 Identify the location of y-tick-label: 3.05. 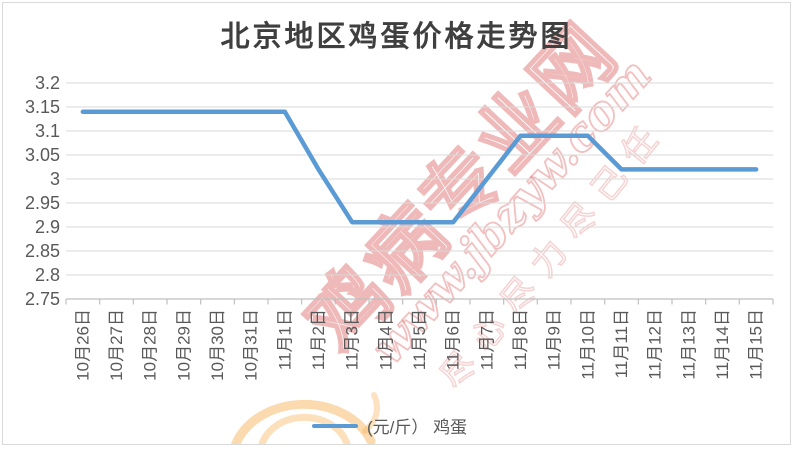
(42, 155).